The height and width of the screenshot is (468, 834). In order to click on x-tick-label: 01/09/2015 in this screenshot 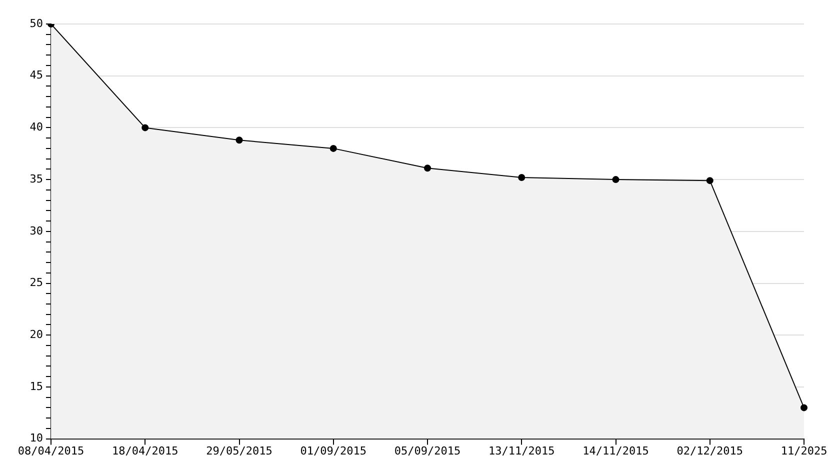, I will do `click(333, 451)`.